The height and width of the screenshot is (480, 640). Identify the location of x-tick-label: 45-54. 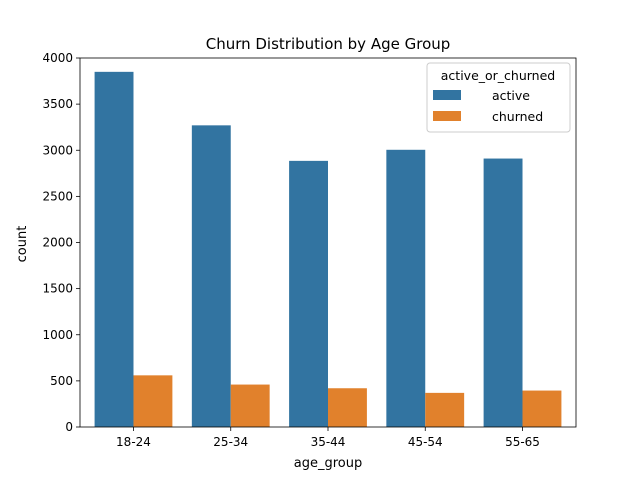
(425, 442).